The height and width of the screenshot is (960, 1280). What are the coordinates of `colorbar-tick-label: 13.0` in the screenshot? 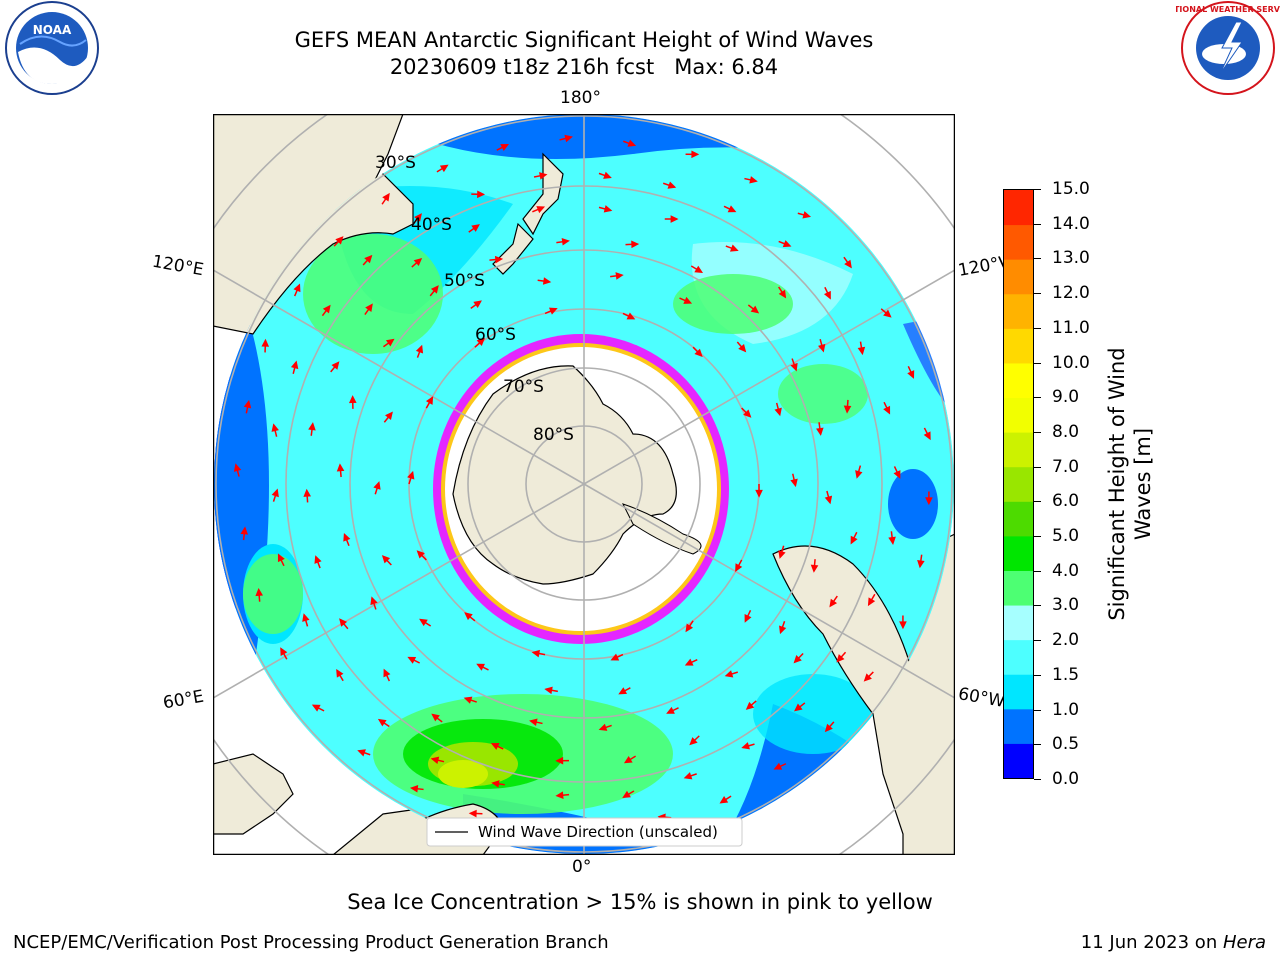 It's located at (1071, 258).